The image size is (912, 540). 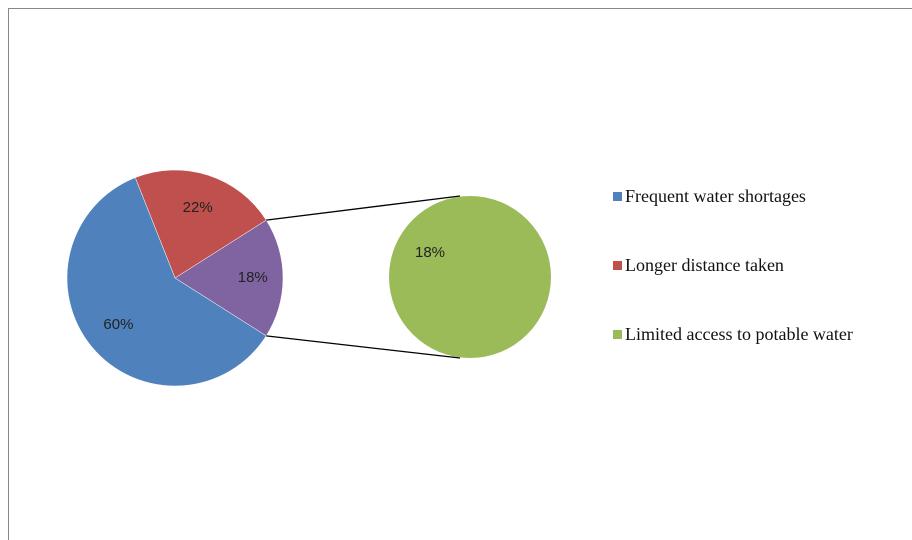 I want to click on legend-item: Limited access to potable water, so click(x=758, y=334).